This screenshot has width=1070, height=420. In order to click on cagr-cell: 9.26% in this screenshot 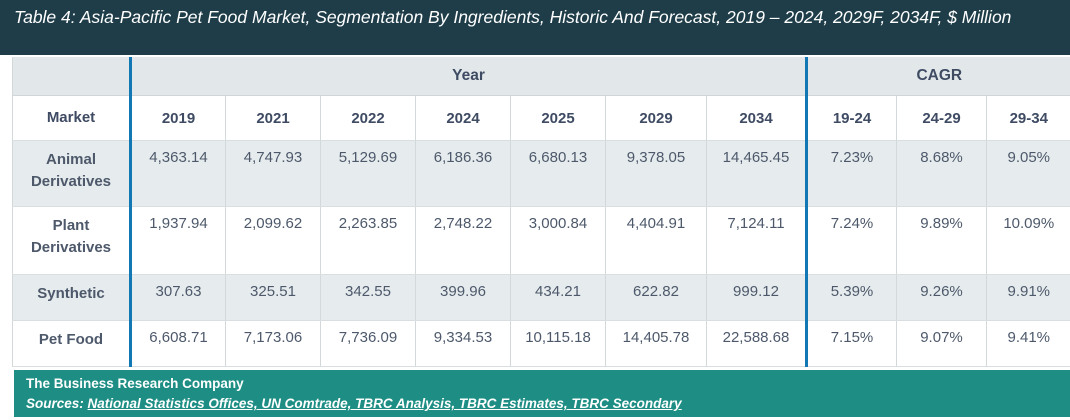, I will do `click(941, 297)`.